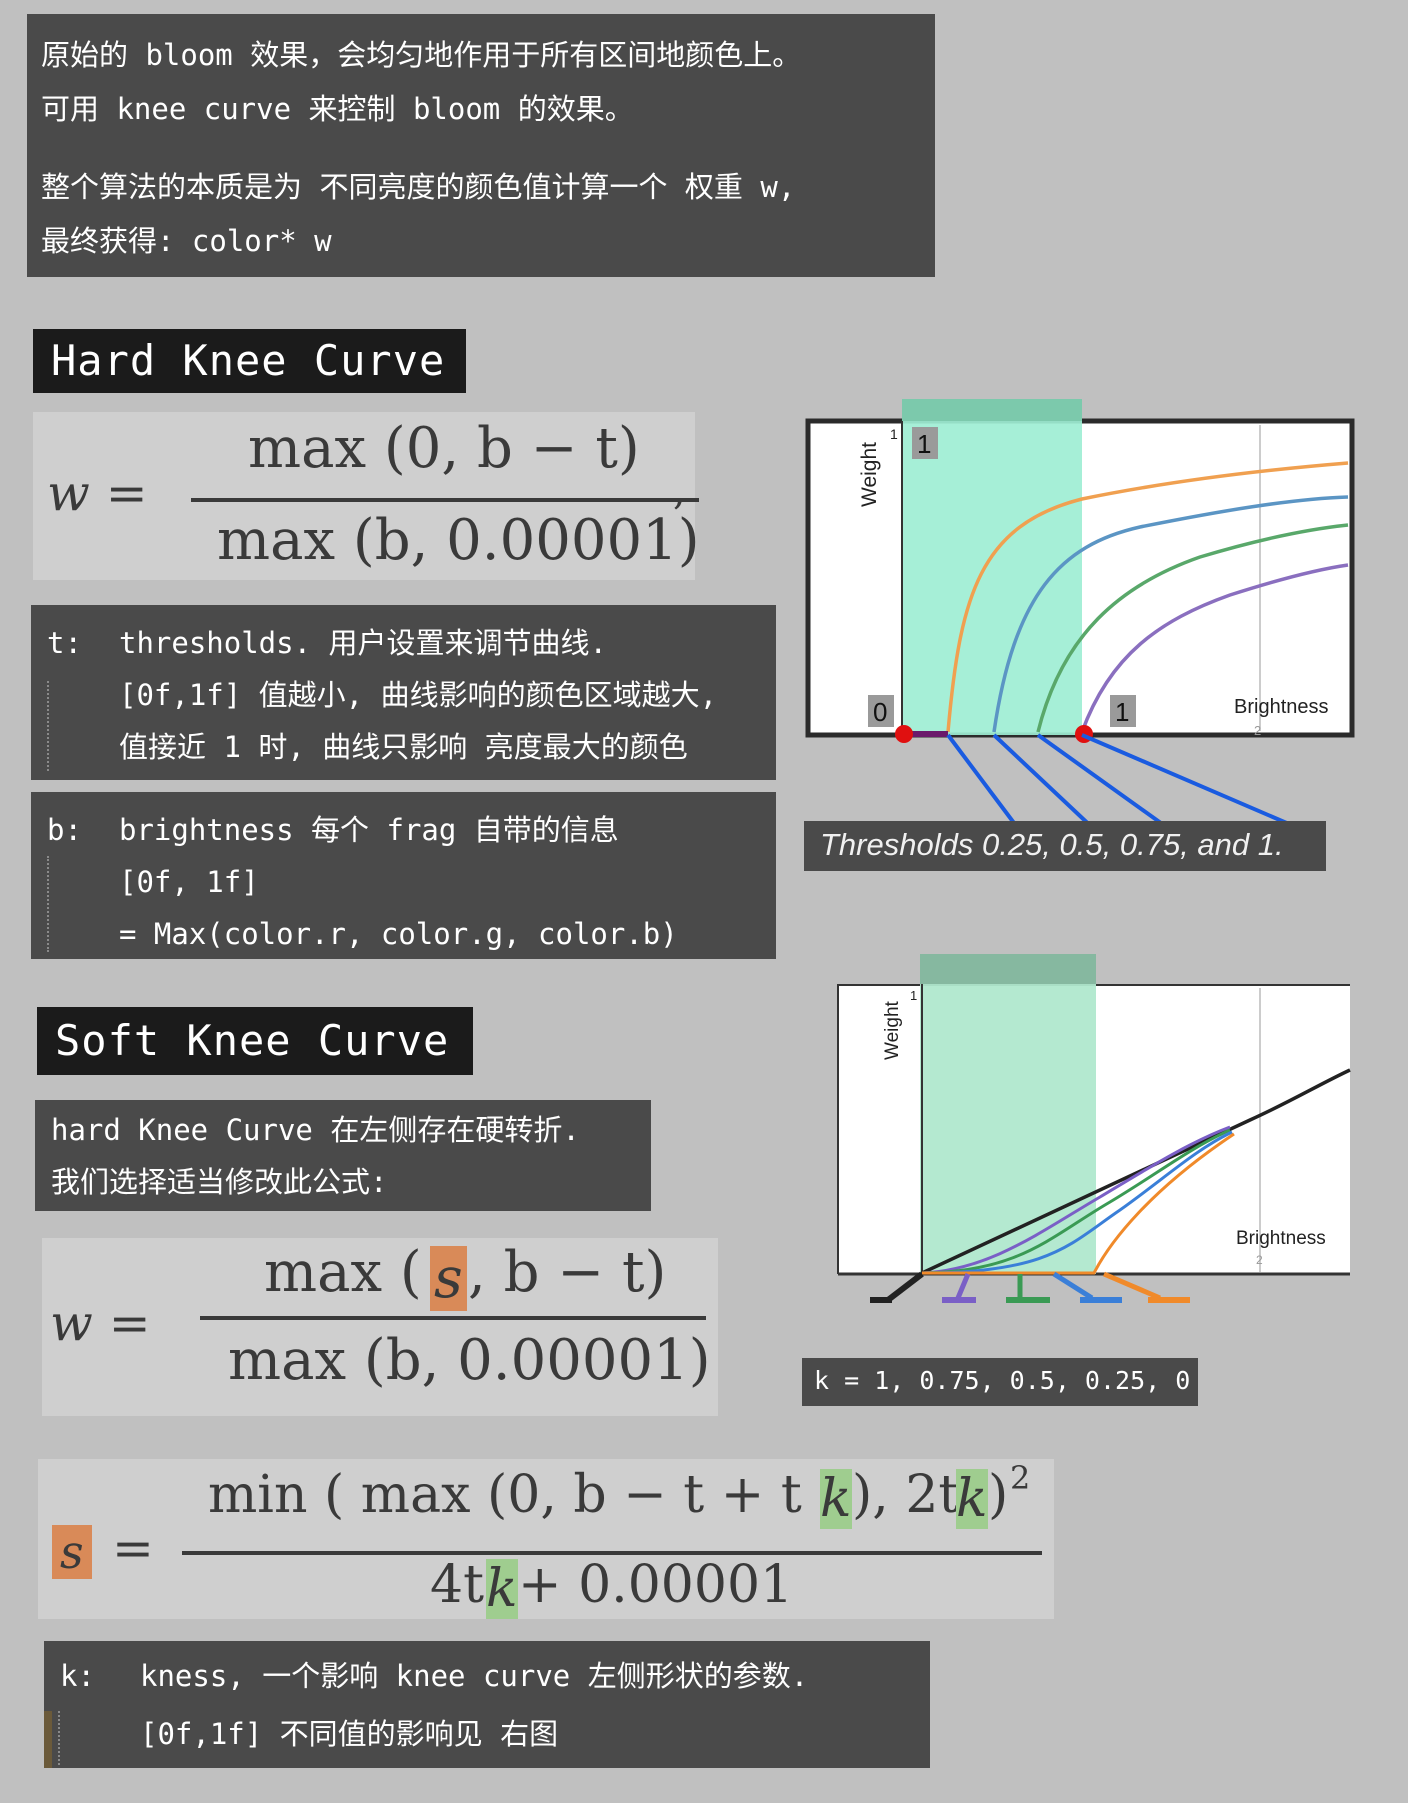 The width and height of the screenshot is (1408, 1803). I want to click on knee-band, so click(1008, 1114).